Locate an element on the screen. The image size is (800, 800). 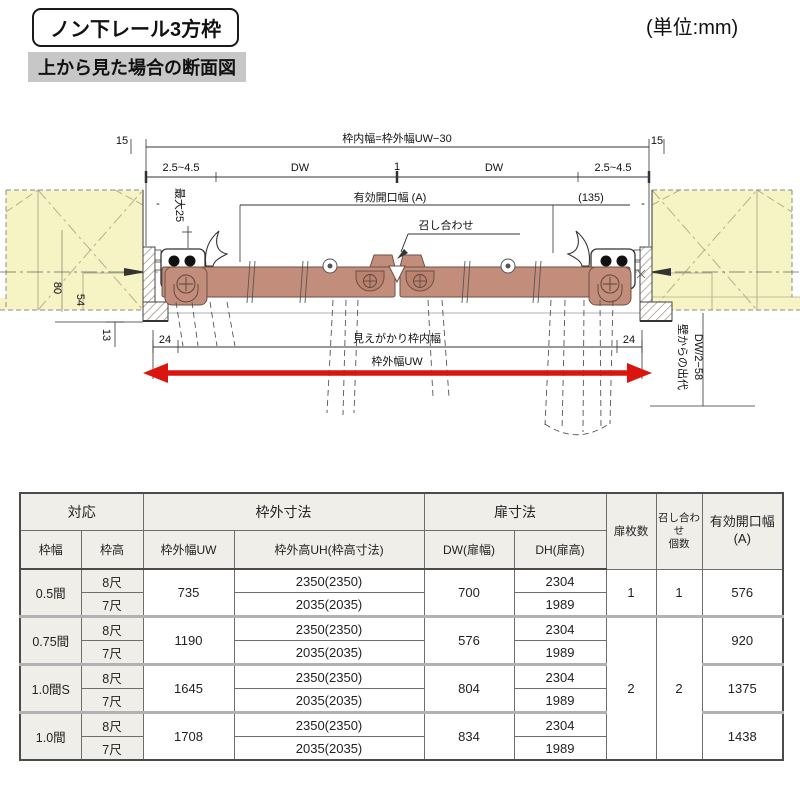
col-dh: DH(扉高) is located at coordinates (560, 550).